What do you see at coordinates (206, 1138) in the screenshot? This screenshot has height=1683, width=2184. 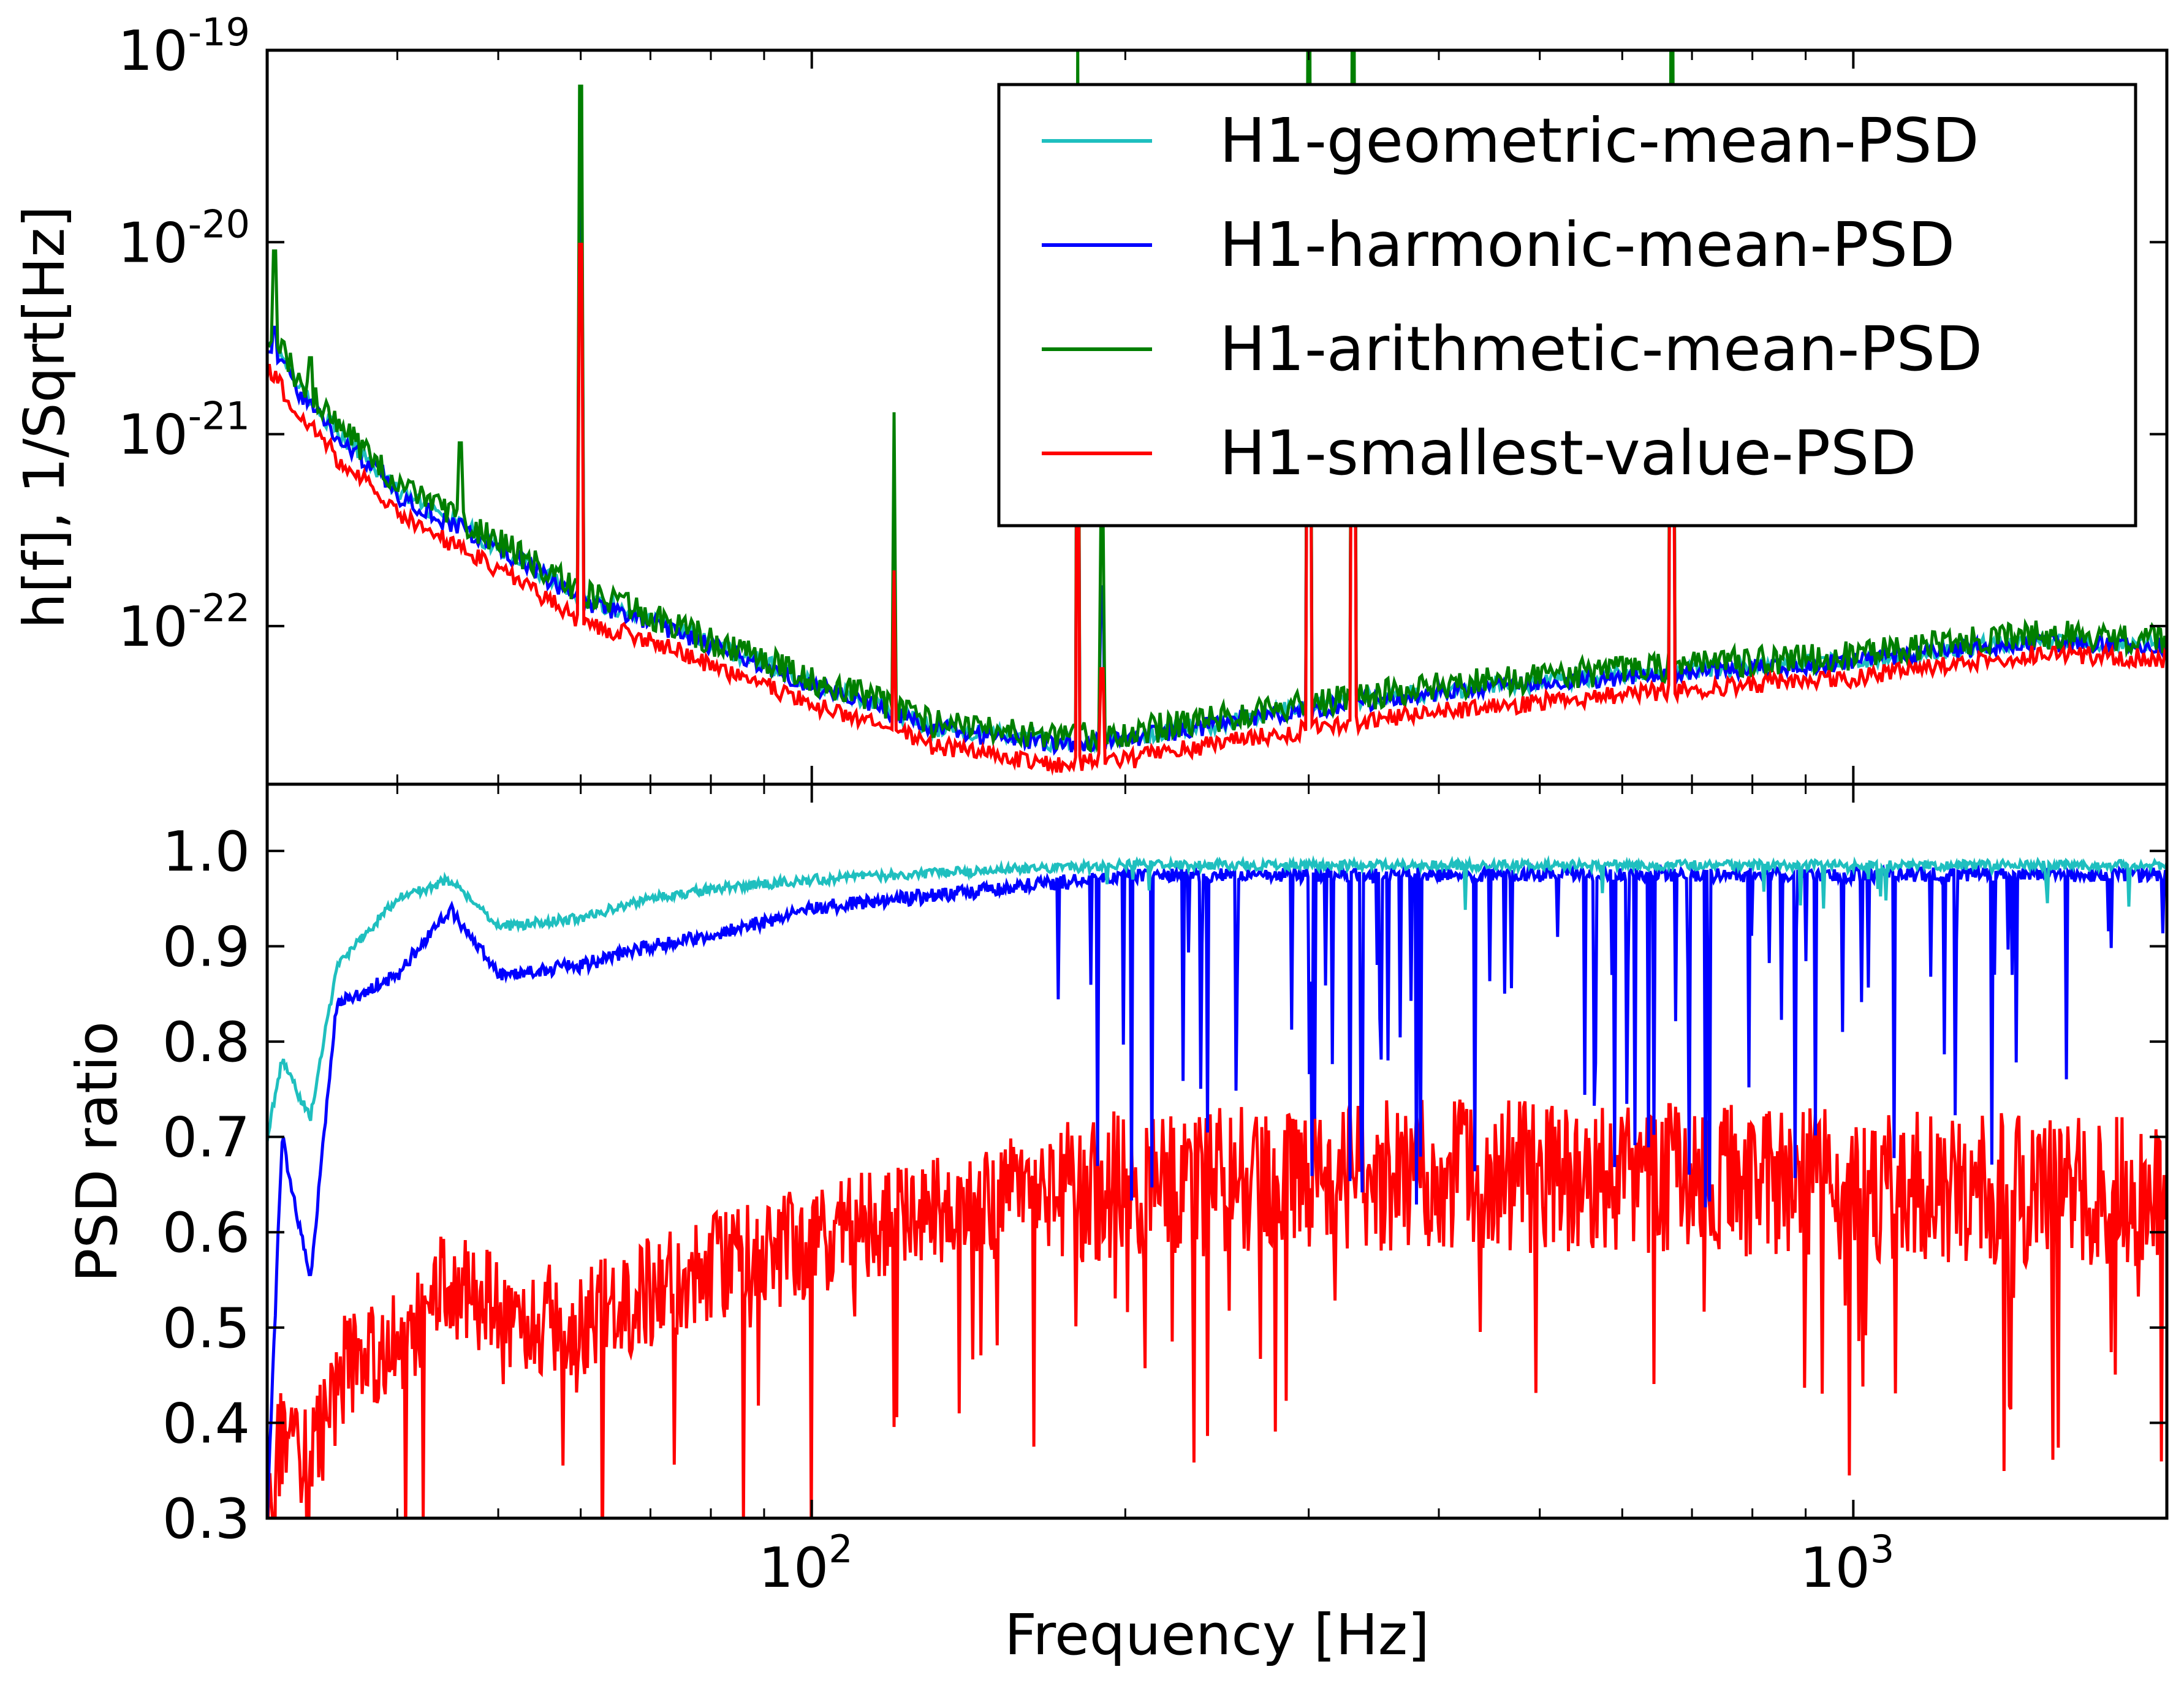 I see `bottom-y-tick-label: 0.7` at bounding box center [206, 1138].